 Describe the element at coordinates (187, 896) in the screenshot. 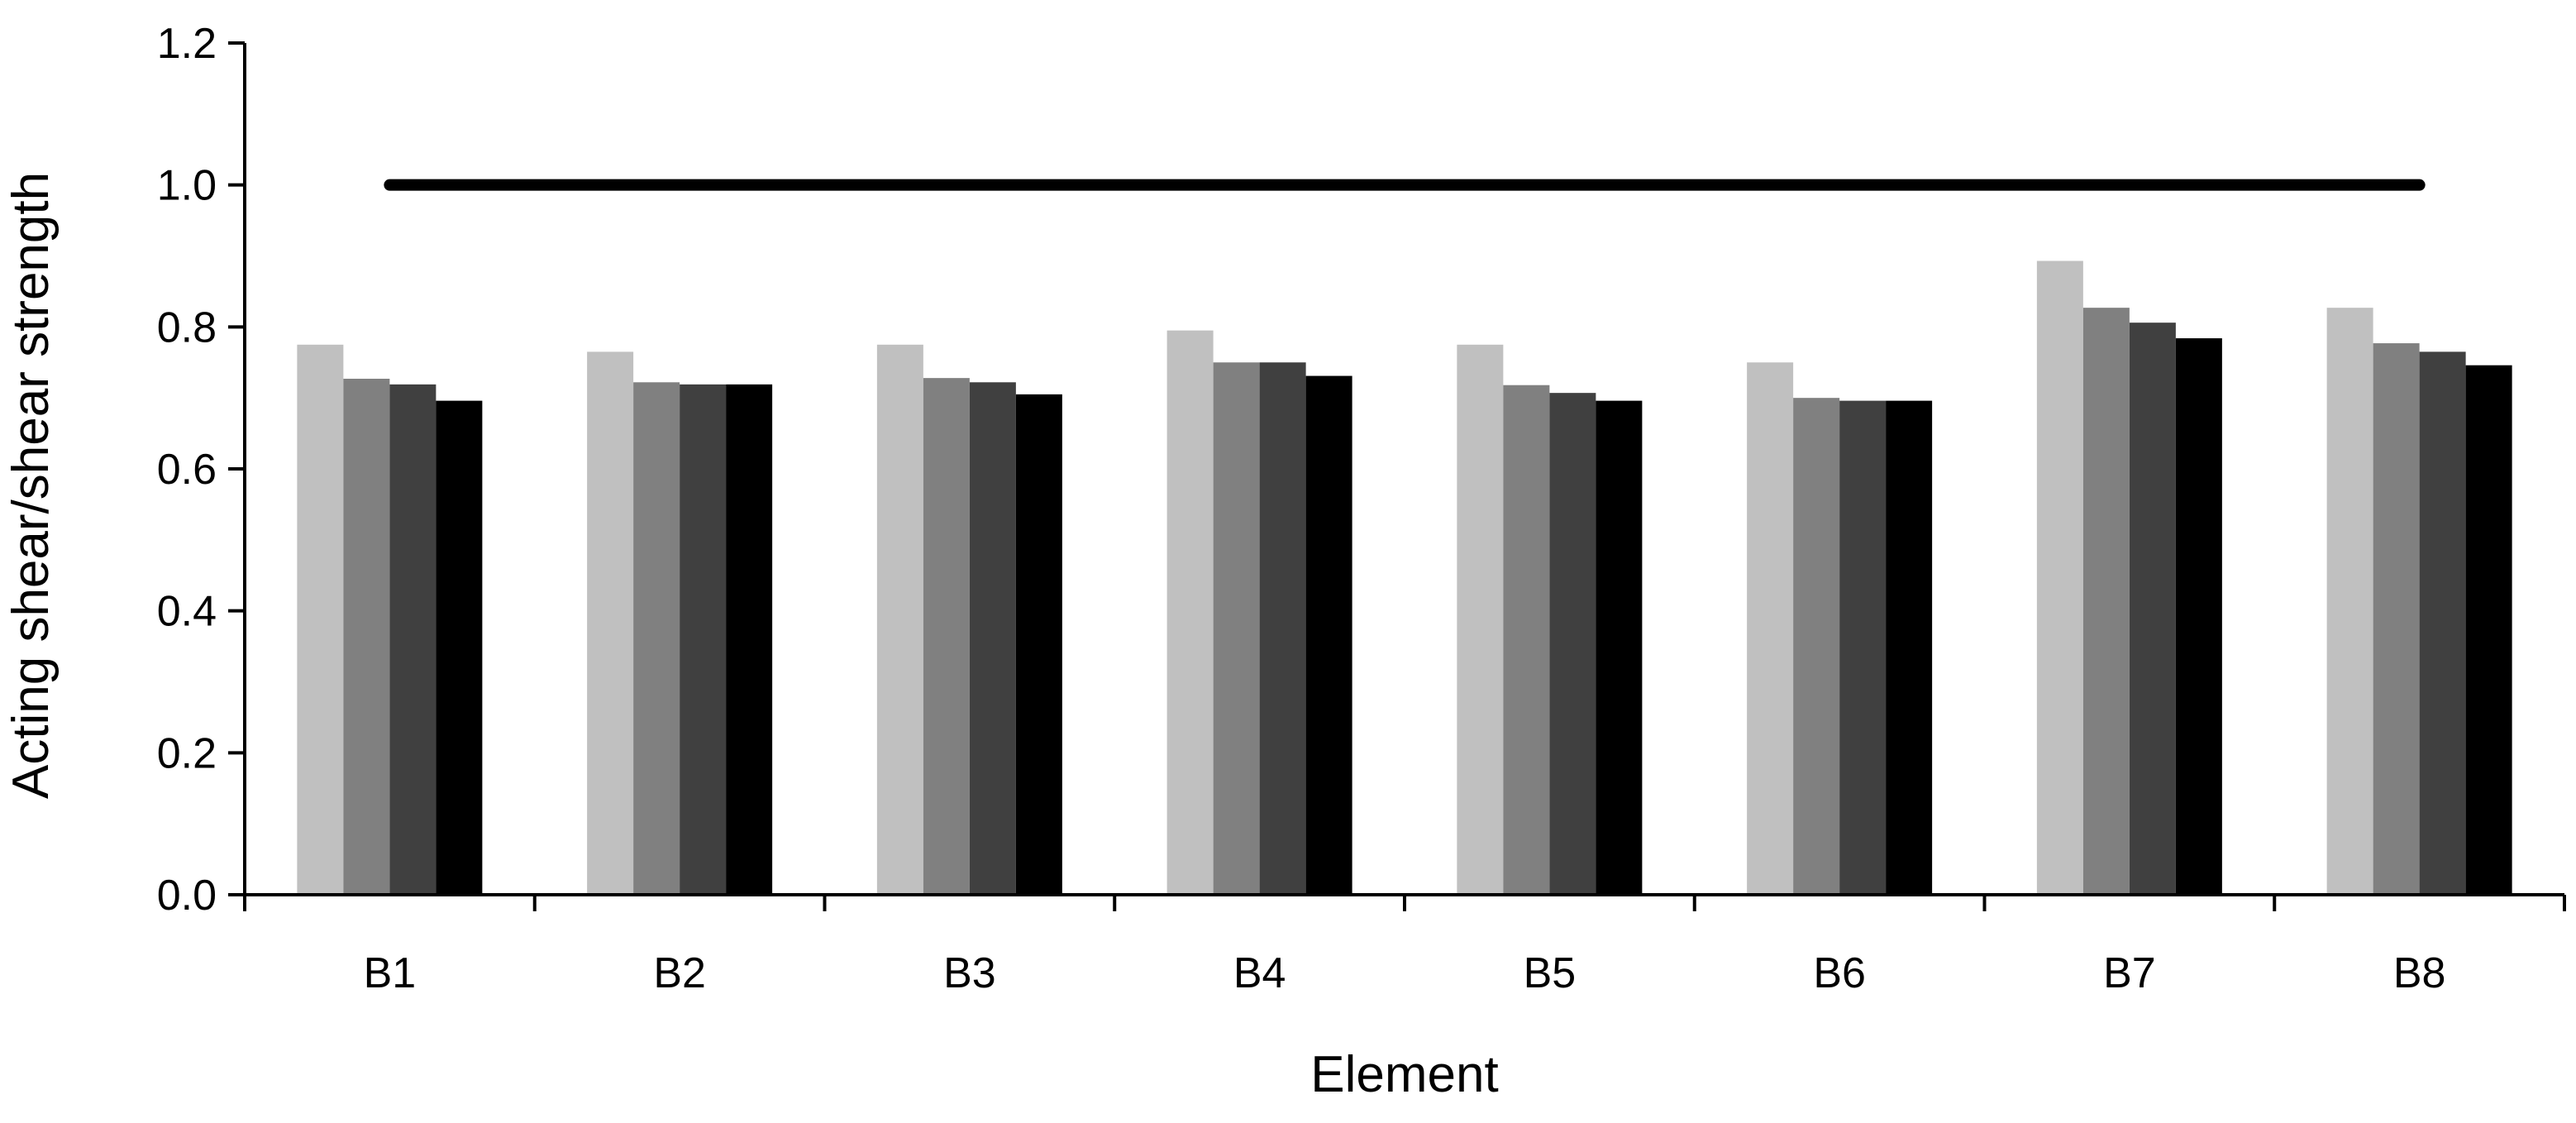

I see `y-tick-label-0.0: 0.0` at that location.